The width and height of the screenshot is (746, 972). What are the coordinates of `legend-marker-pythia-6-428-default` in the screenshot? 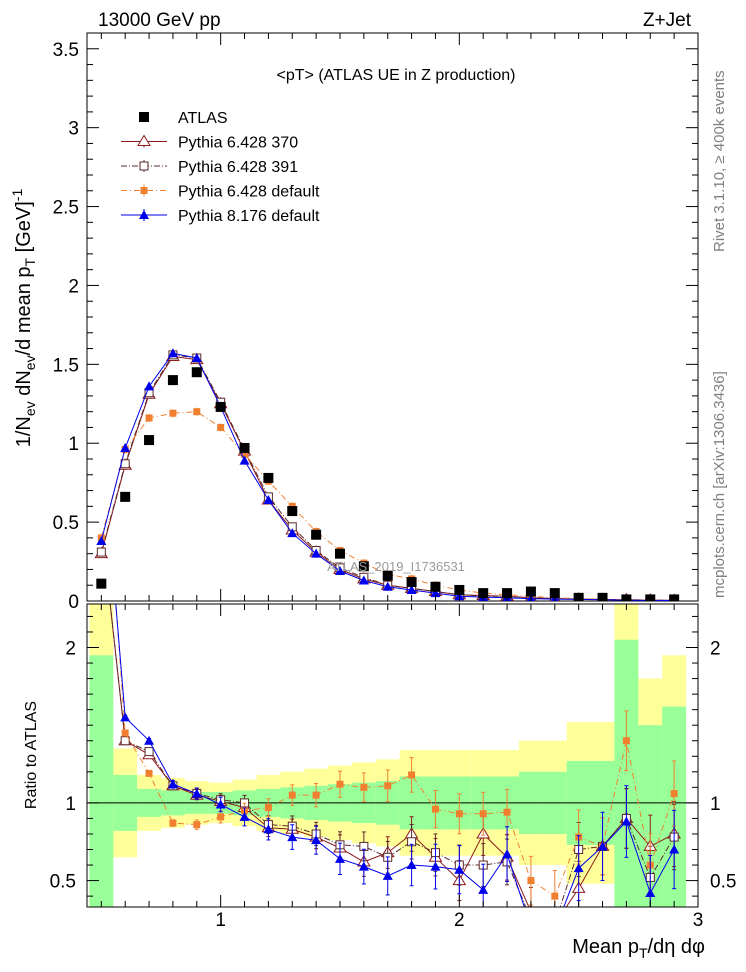 It's located at (144, 190).